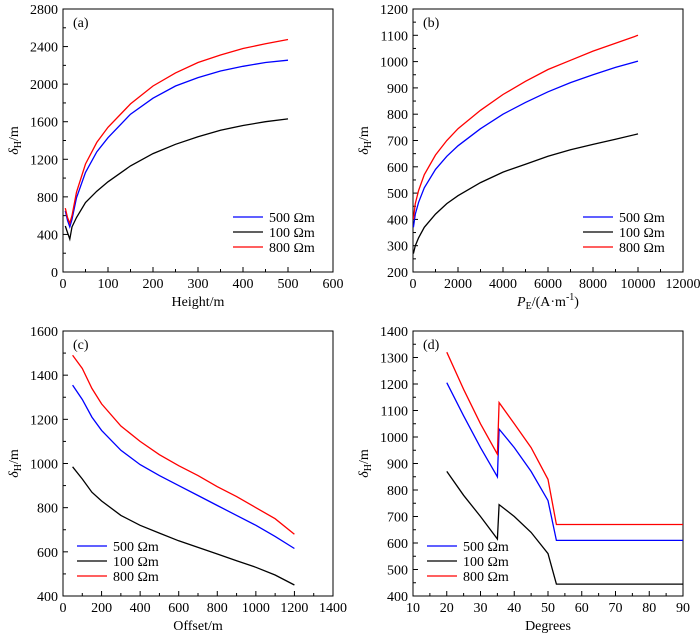 The height and width of the screenshot is (642, 700). What do you see at coordinates (638, 284) in the screenshot?
I see `x-tick-label: 10000` at bounding box center [638, 284].